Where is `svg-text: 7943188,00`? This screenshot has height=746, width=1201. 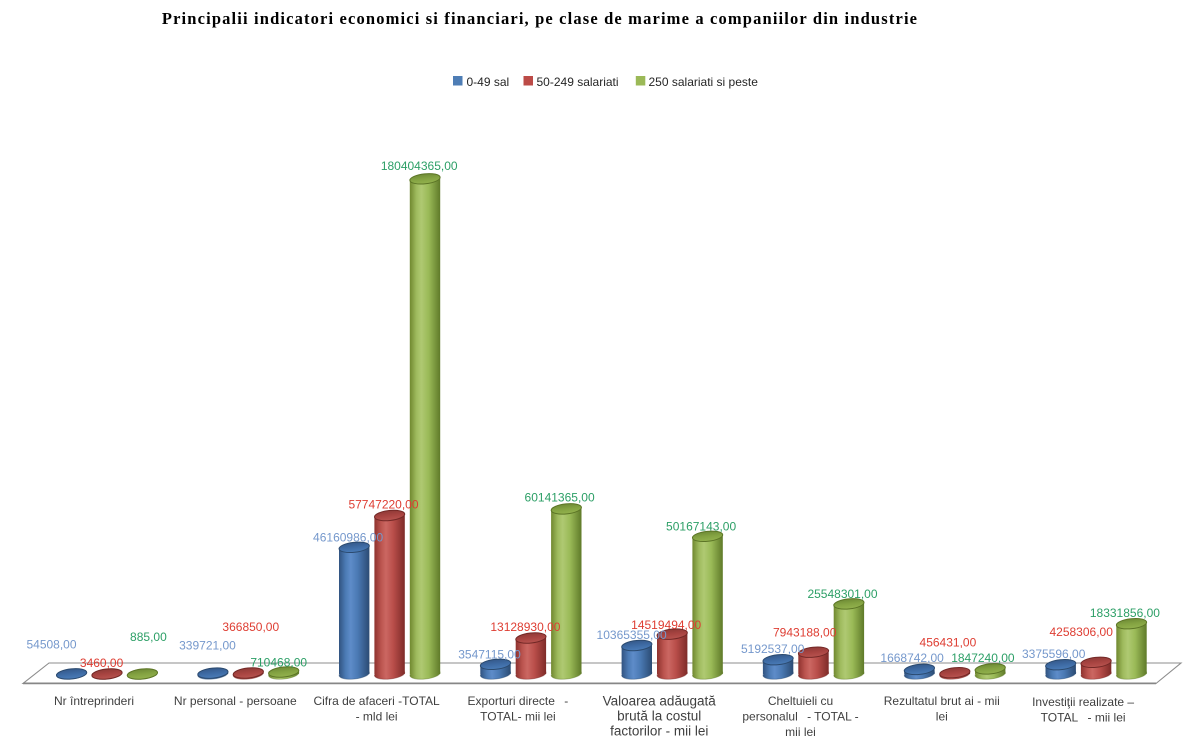 svg-text: 7943188,00 is located at coordinates (805, 632).